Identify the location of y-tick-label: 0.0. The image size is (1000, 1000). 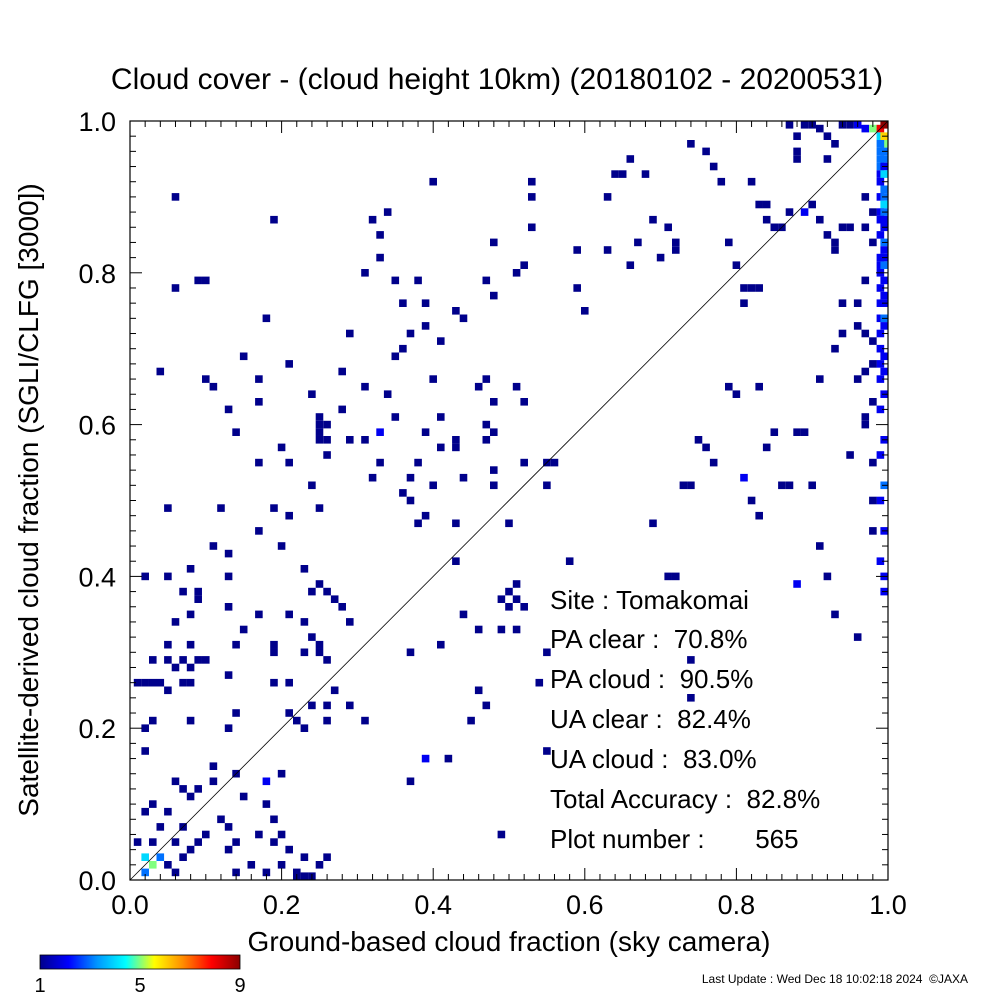
(97, 881).